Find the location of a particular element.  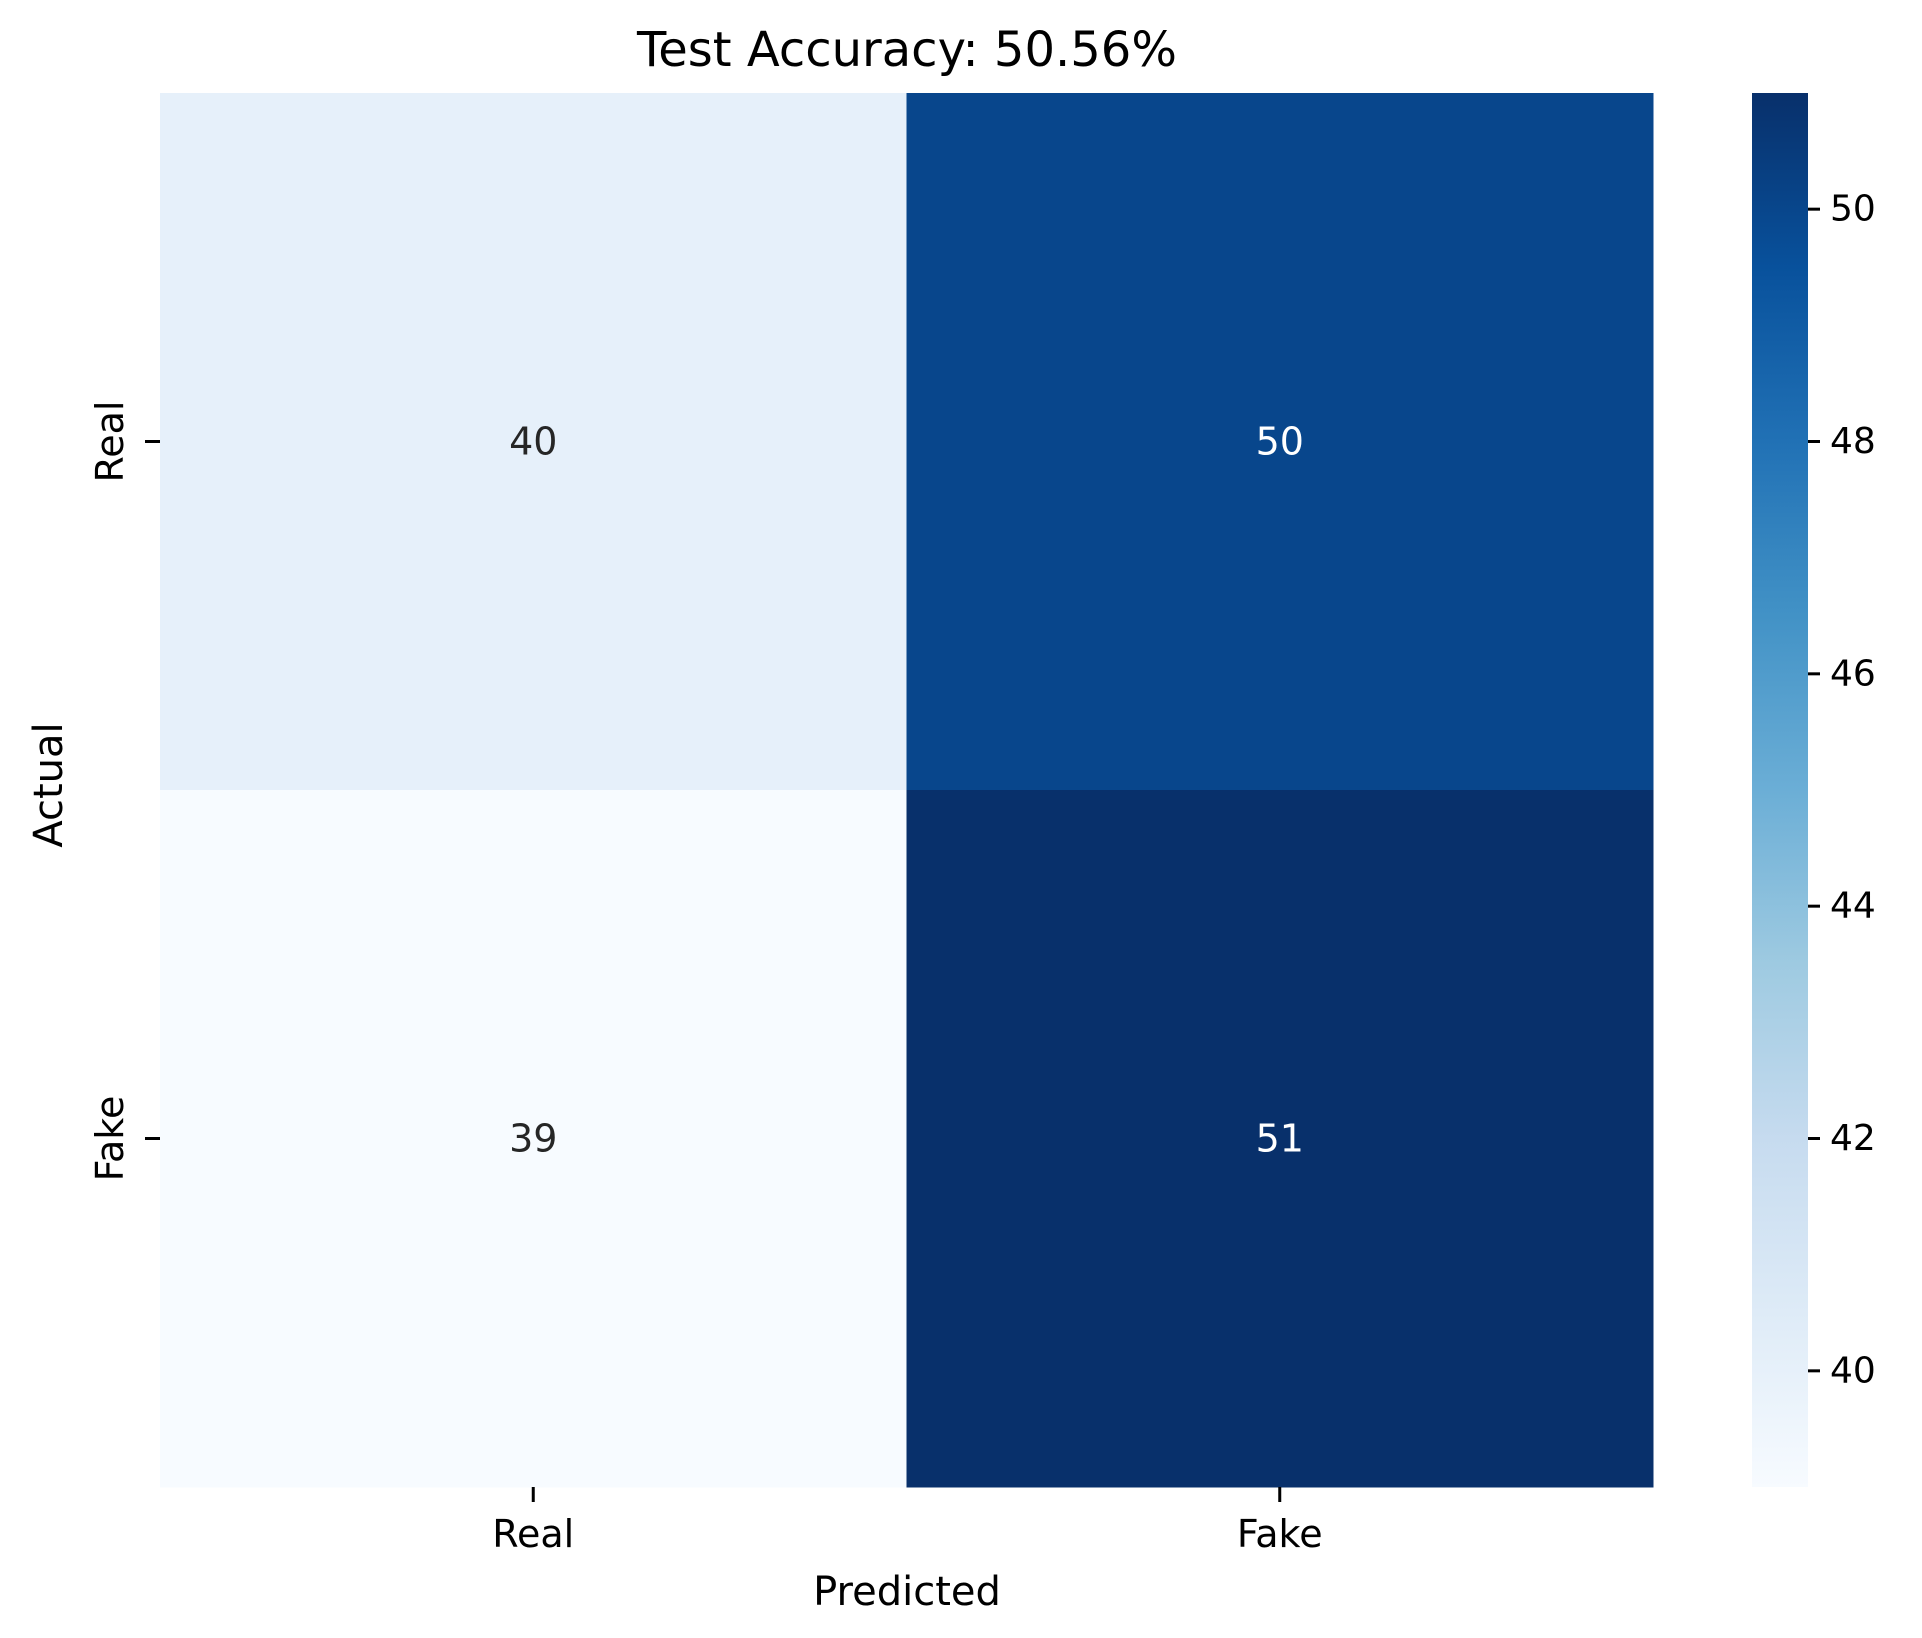

y-axis-label: Actual is located at coordinates (49, 784).